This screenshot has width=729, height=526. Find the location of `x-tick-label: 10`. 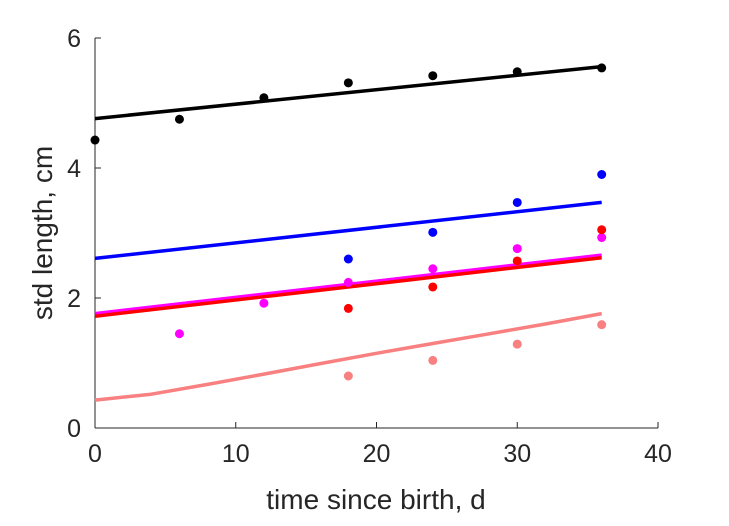

x-tick-label: 10 is located at coordinates (236, 454).